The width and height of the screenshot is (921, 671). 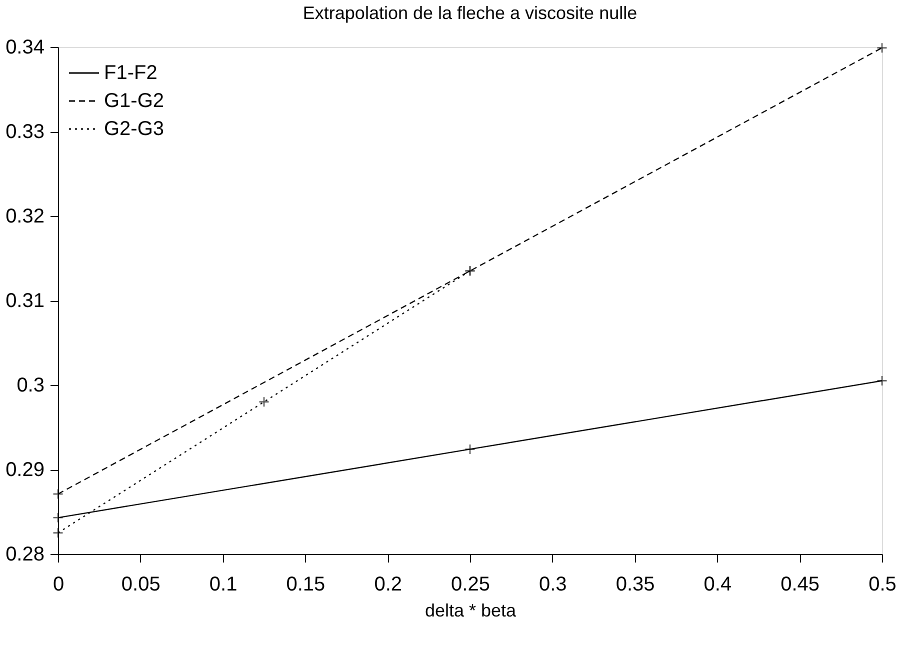 What do you see at coordinates (58, 585) in the screenshot?
I see `x-tick-label: 0` at bounding box center [58, 585].